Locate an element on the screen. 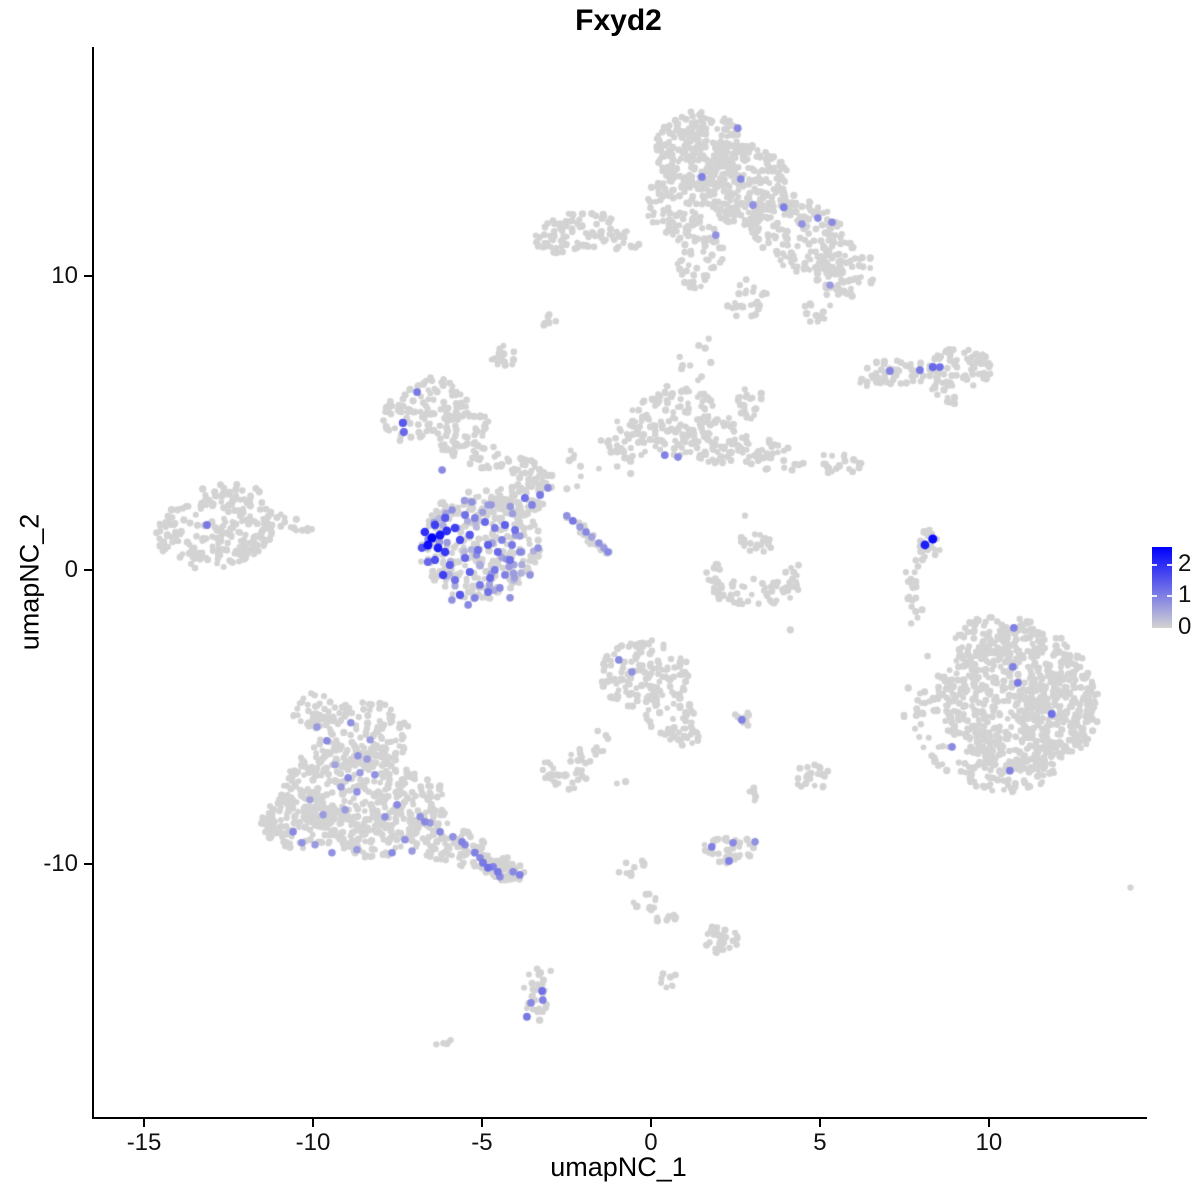 The image size is (1200, 1200). x-tick-label: 10 is located at coordinates (989, 1142).